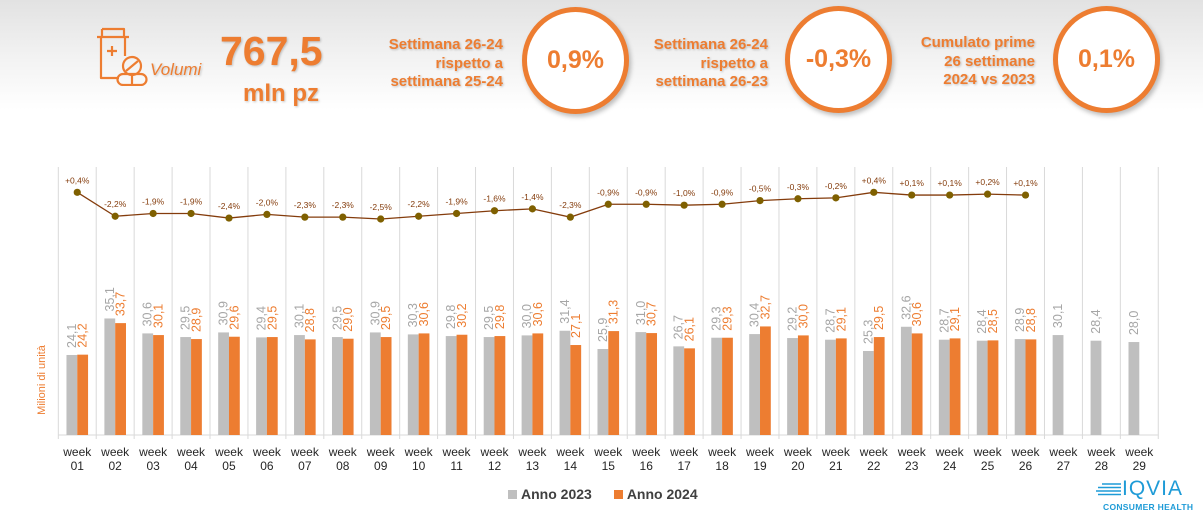  What do you see at coordinates (500, 317) in the screenshot?
I see `bar-label-2024: 29,8` at bounding box center [500, 317].